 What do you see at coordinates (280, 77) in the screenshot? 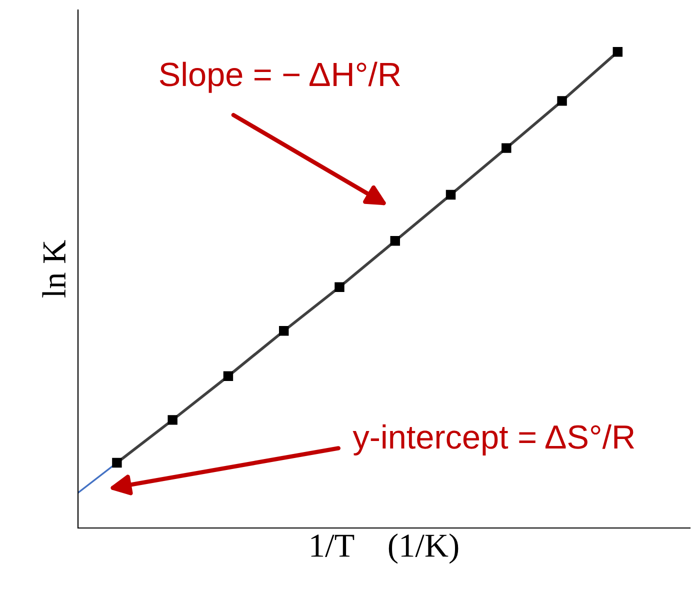
I see `annotation: Slope = − ΔH°/R` at bounding box center [280, 77].